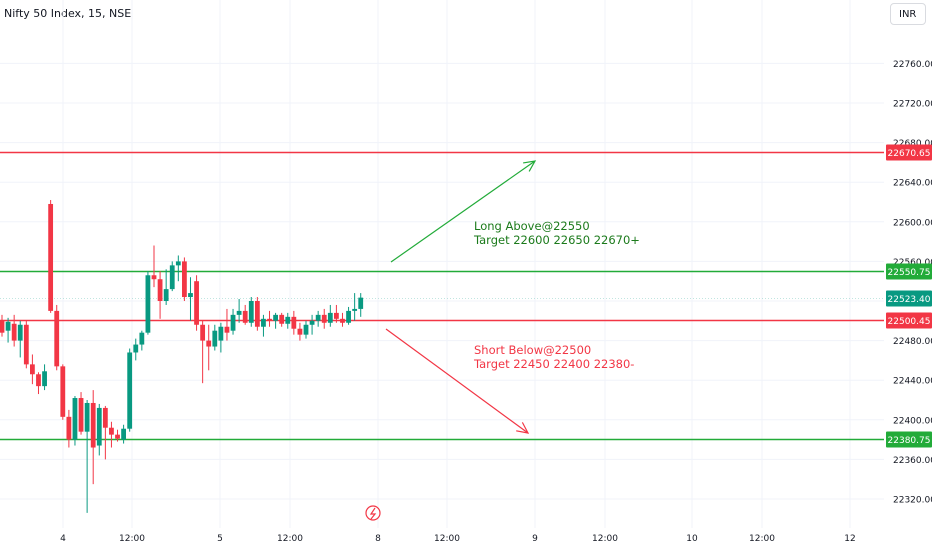 The width and height of the screenshot is (932, 550). Describe the element at coordinates (762, 539) in the screenshot. I see `x-tick-9: 12:00` at that location.